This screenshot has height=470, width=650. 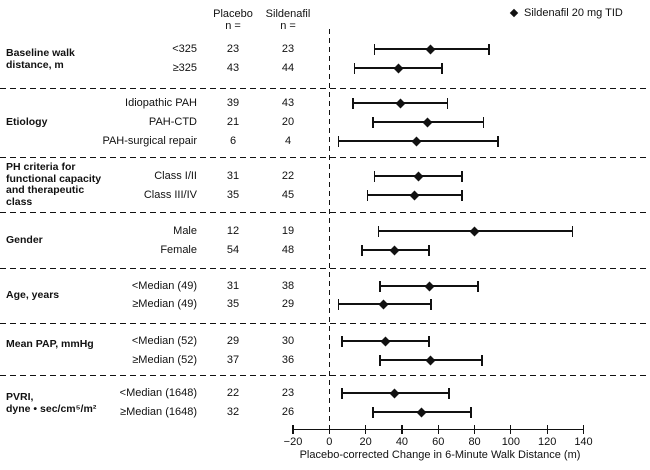 I want to click on group-label-line: Baseline walk, so click(x=40, y=53).